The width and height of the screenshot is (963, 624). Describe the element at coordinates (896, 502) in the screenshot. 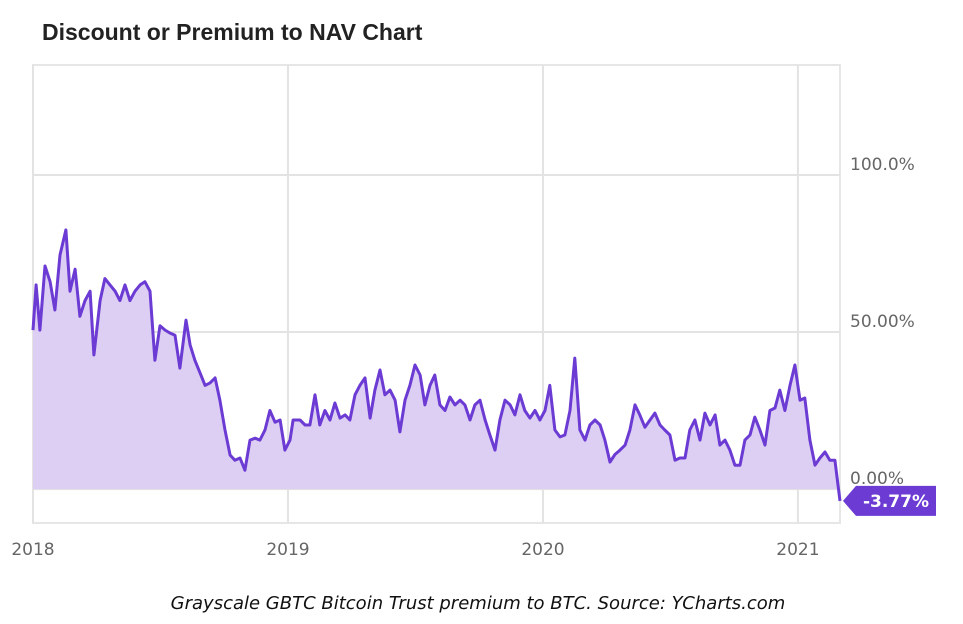

I see `last-value-label: -3.77%` at that location.